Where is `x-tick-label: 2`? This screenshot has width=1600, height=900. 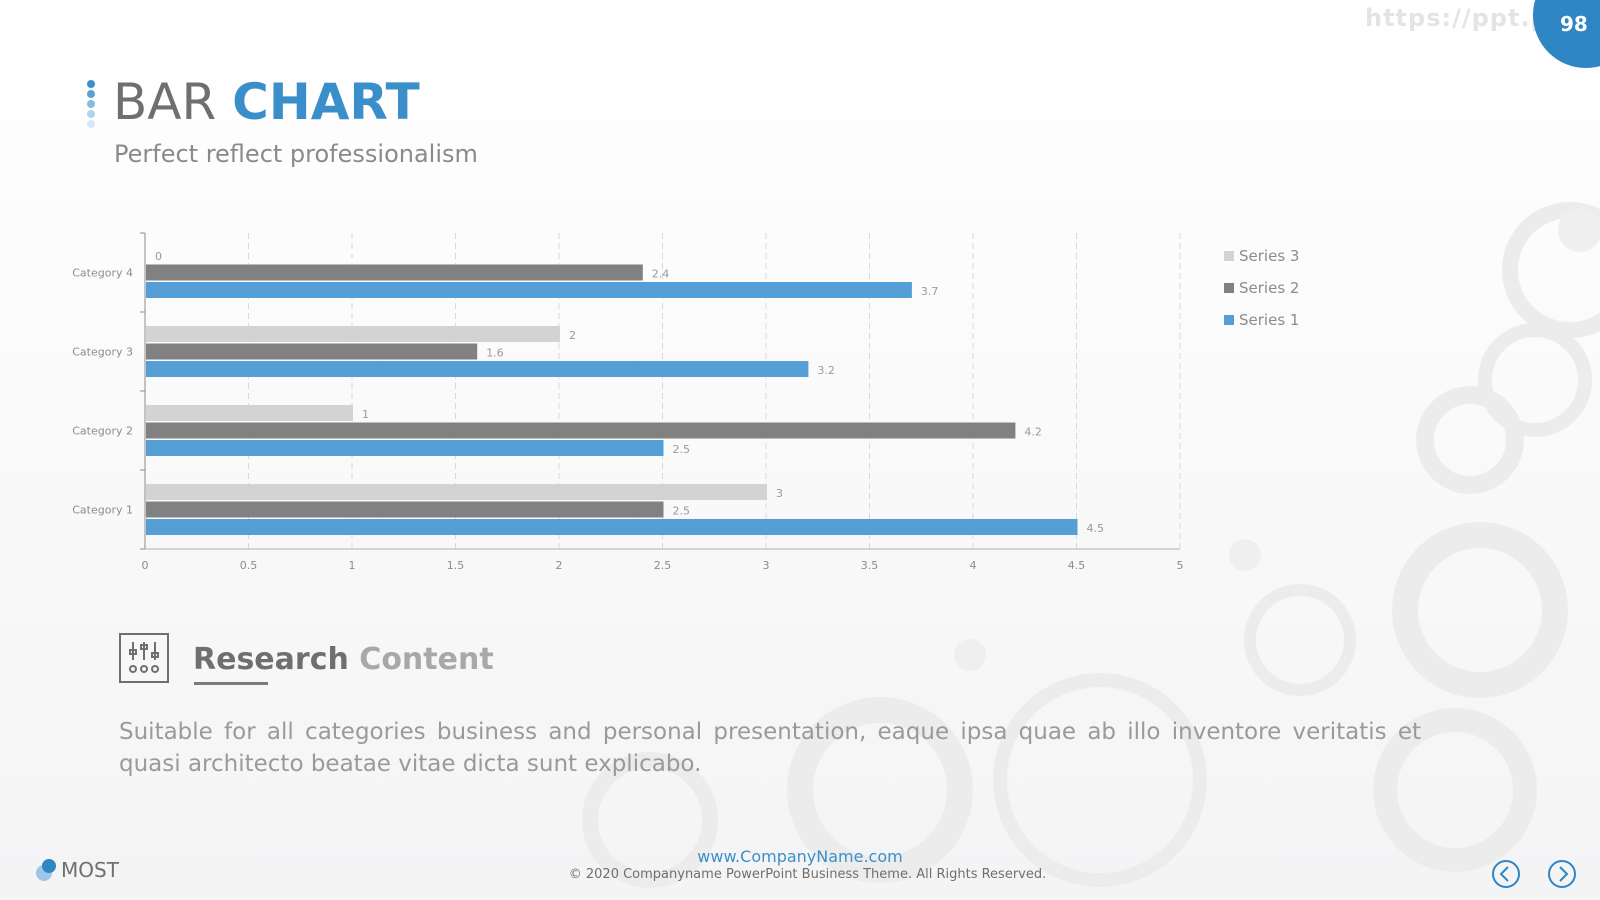
x-tick-label: 2 is located at coordinates (559, 565).